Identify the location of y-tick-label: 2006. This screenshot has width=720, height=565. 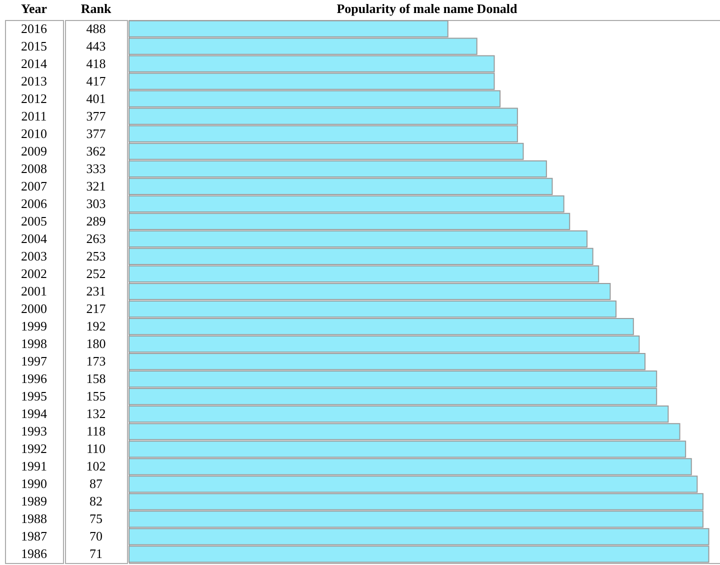
(34, 203).